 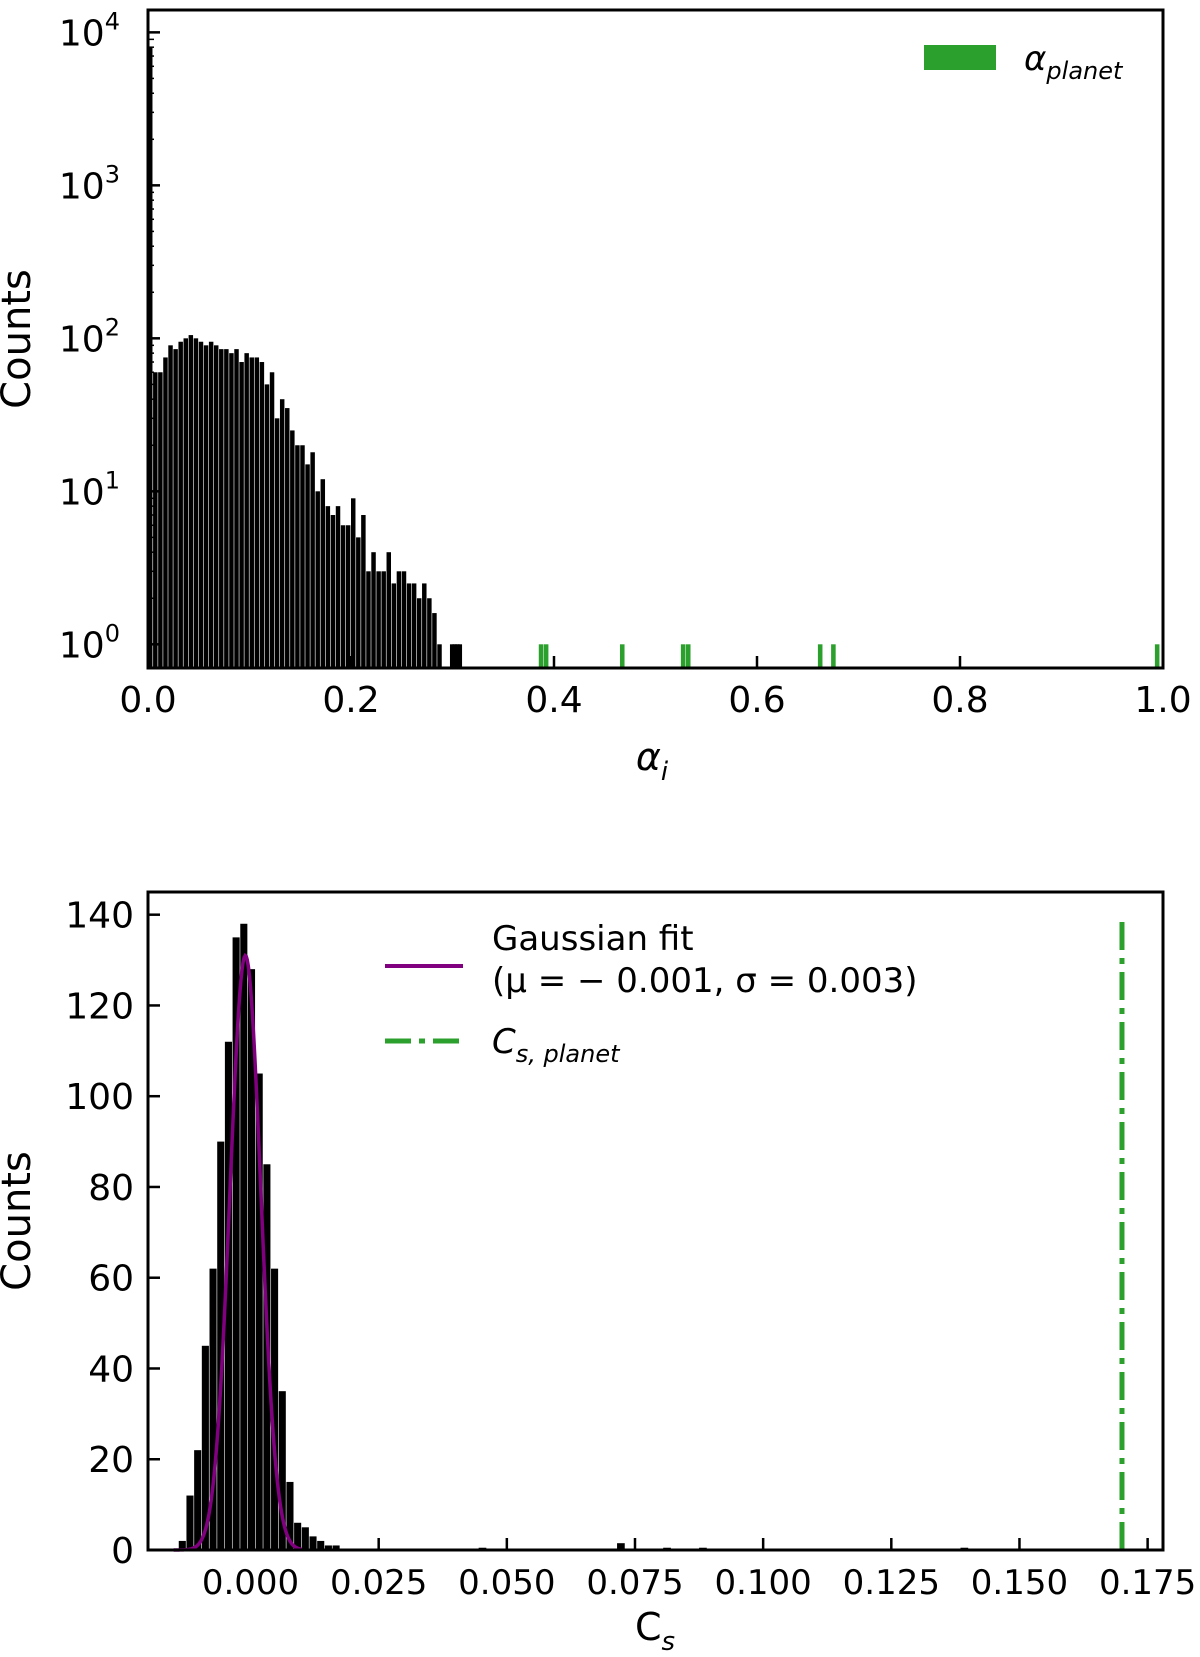 I want to click on cs-x-tick-label: 0.150, so click(x=1019, y=1583).